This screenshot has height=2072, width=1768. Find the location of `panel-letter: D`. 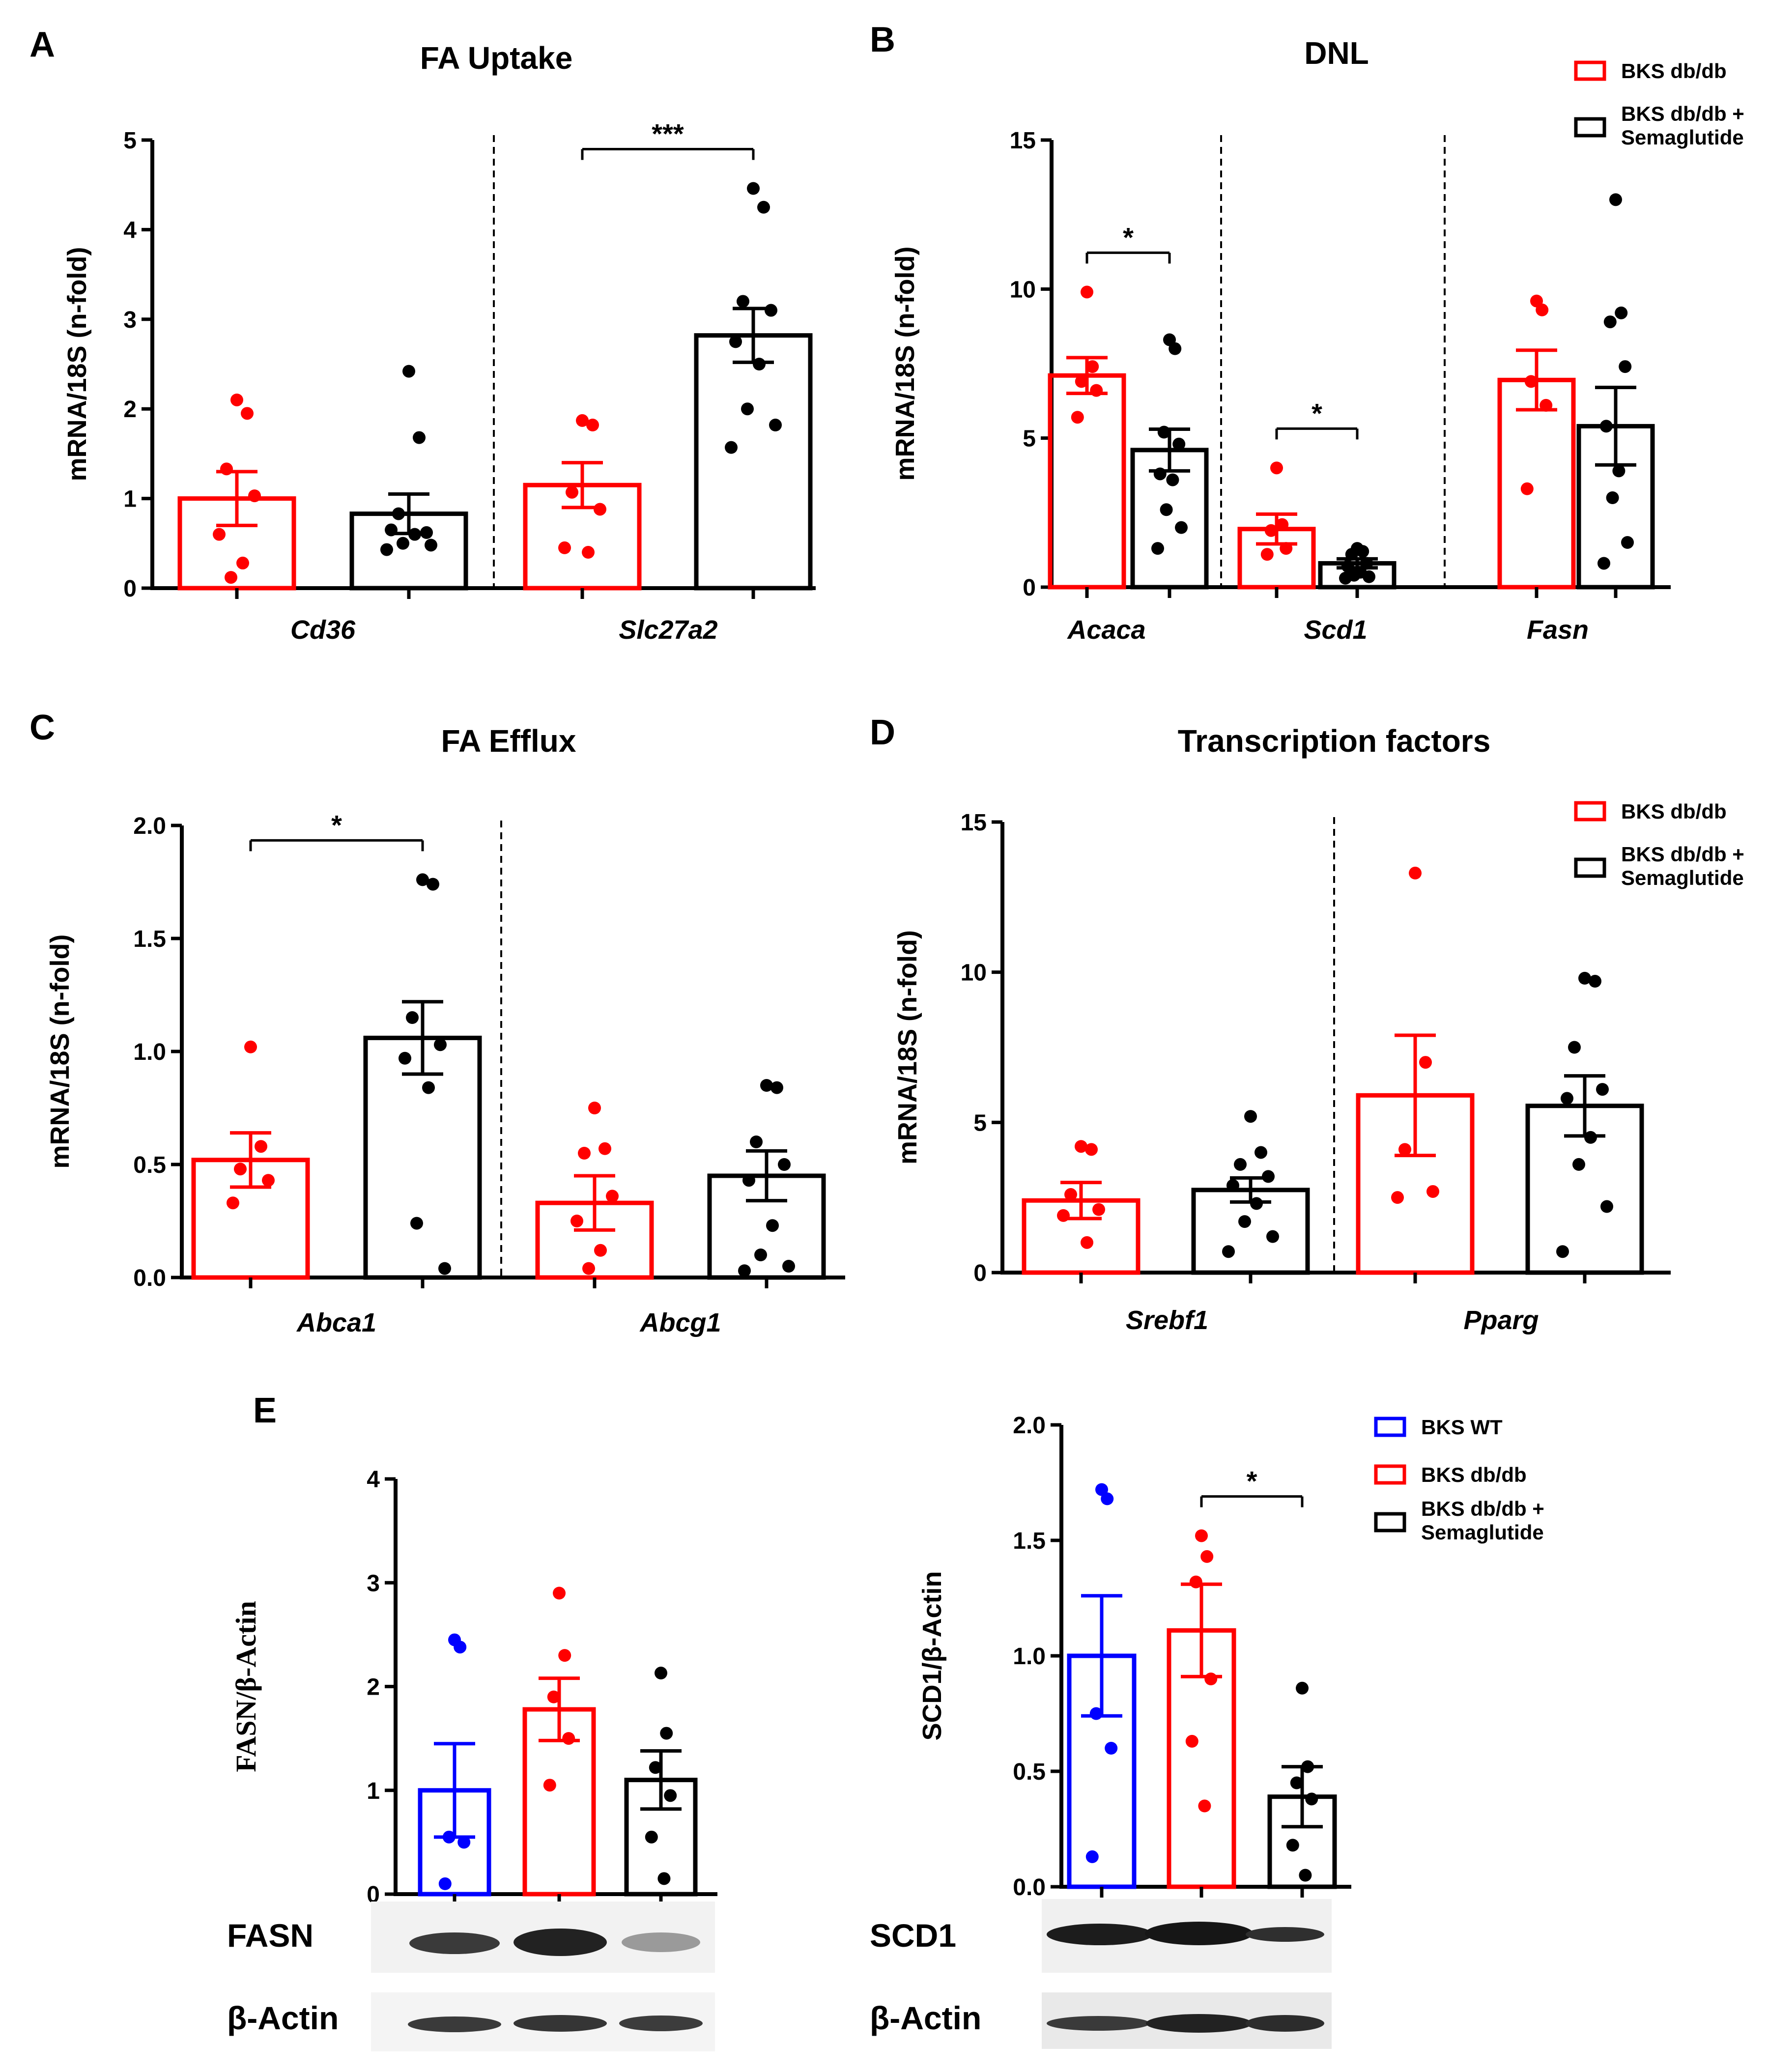

panel-letter: D is located at coordinates (882, 732).